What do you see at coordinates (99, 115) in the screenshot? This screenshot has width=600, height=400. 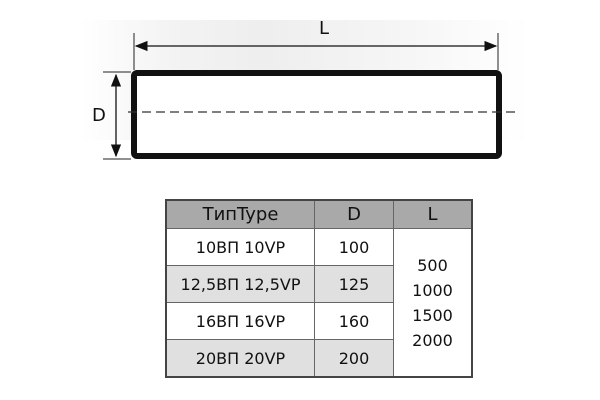 I see `diameter-label: D` at bounding box center [99, 115].